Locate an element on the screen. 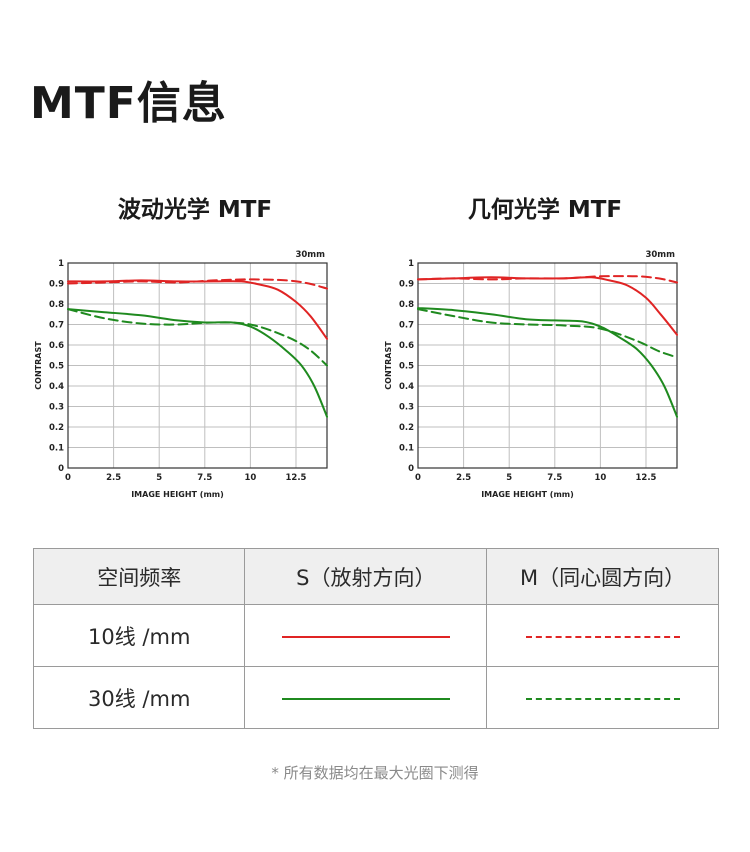 The height and width of the screenshot is (852, 750). legend-sample-m10 is located at coordinates (602, 635).